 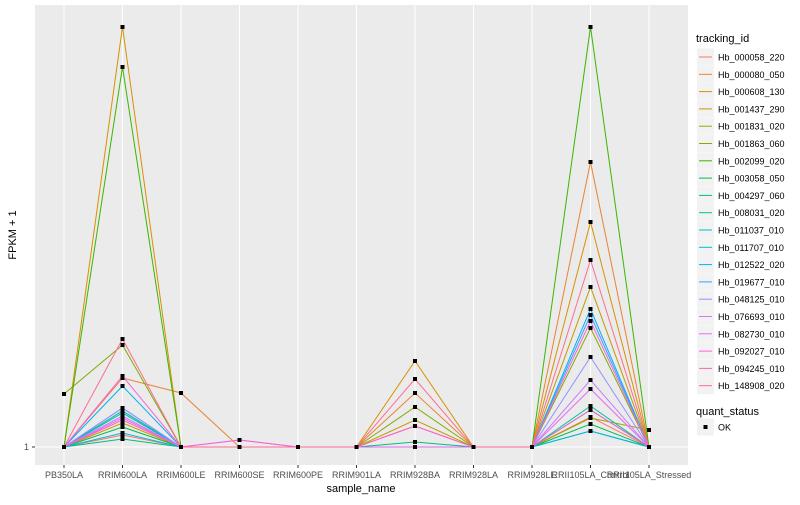 What do you see at coordinates (751, 265) in the screenshot?
I see `legend-label: Hb_012522_020` at bounding box center [751, 265].